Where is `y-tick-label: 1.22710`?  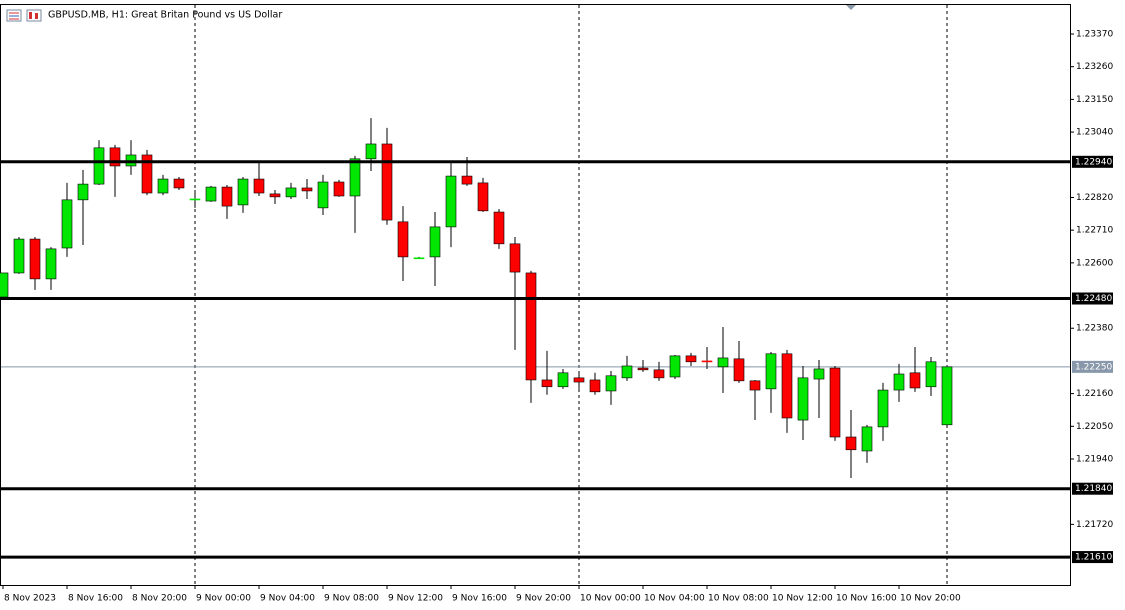
y-tick-label: 1.22710 is located at coordinates (1094, 231).